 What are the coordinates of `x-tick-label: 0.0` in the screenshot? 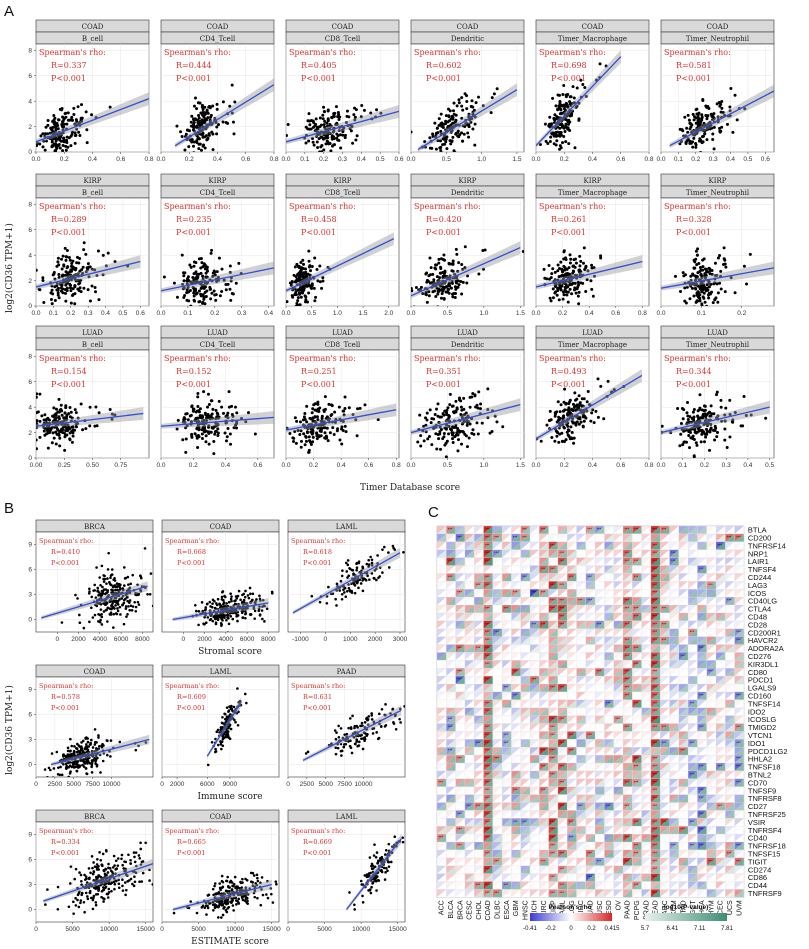 It's located at (535, 465).